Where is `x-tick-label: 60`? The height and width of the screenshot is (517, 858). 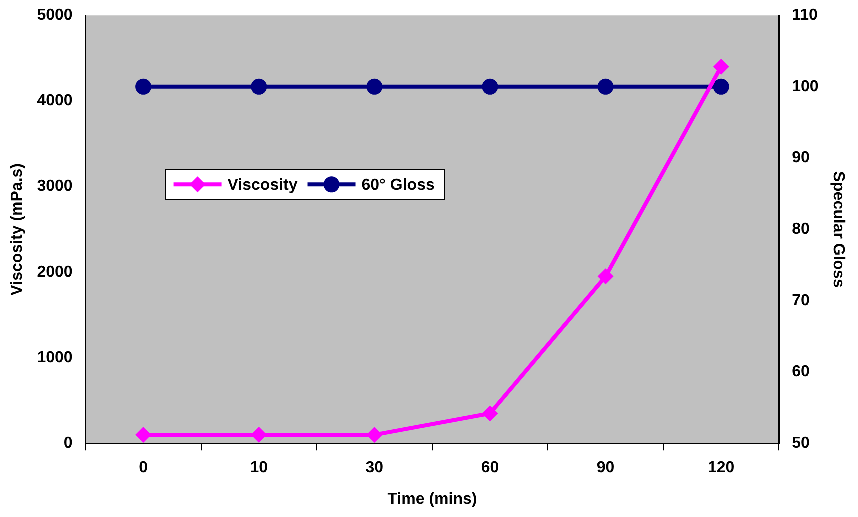 x-tick-label: 60 is located at coordinates (490, 468).